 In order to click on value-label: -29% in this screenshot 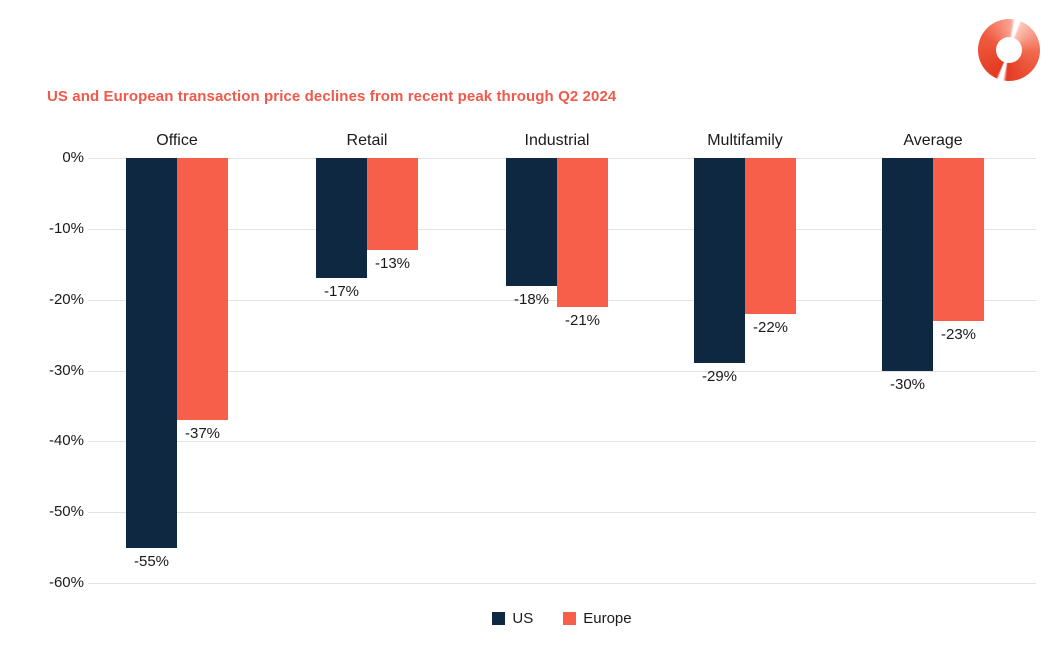, I will do `click(719, 377)`.